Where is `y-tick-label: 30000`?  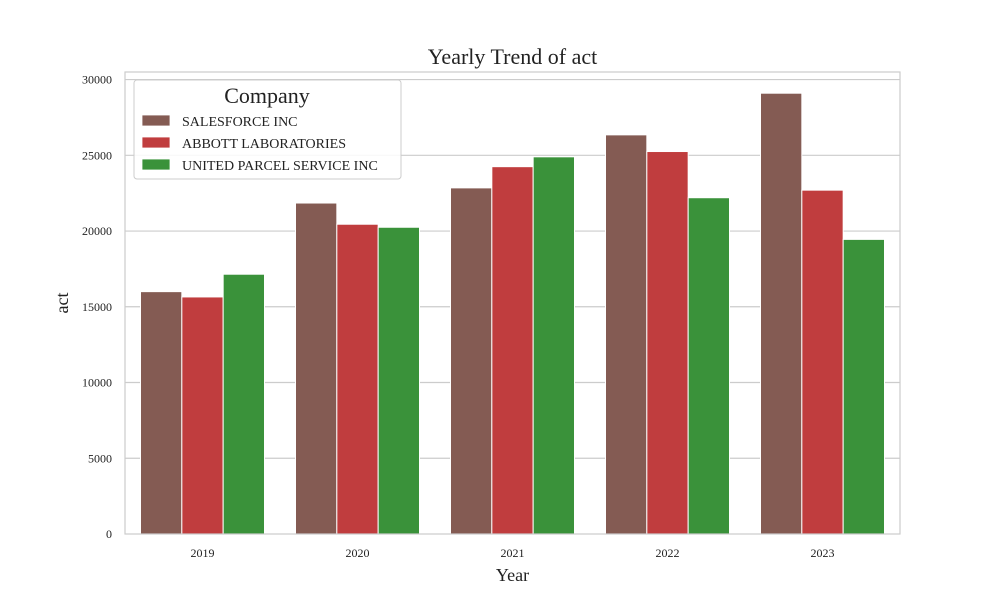 y-tick-label: 30000 is located at coordinates (97, 80).